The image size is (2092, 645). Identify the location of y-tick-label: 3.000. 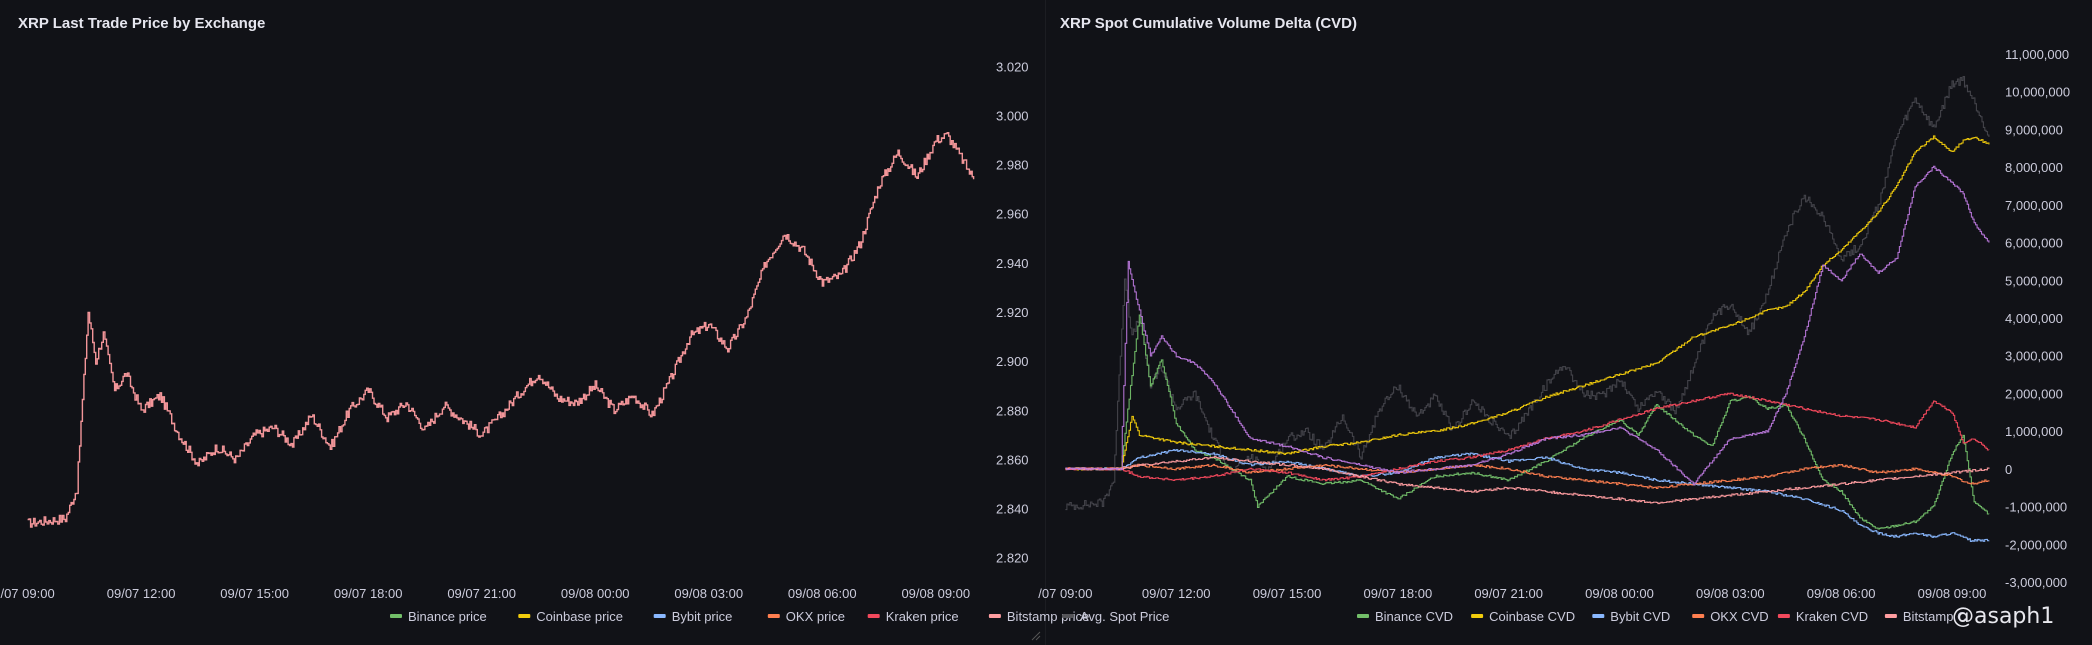
(1012, 115).